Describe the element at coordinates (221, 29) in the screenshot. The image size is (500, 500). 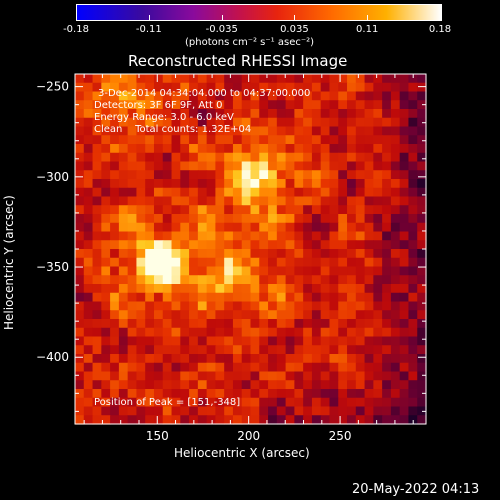
I see `colorbar-tick-label: -0.035` at that location.